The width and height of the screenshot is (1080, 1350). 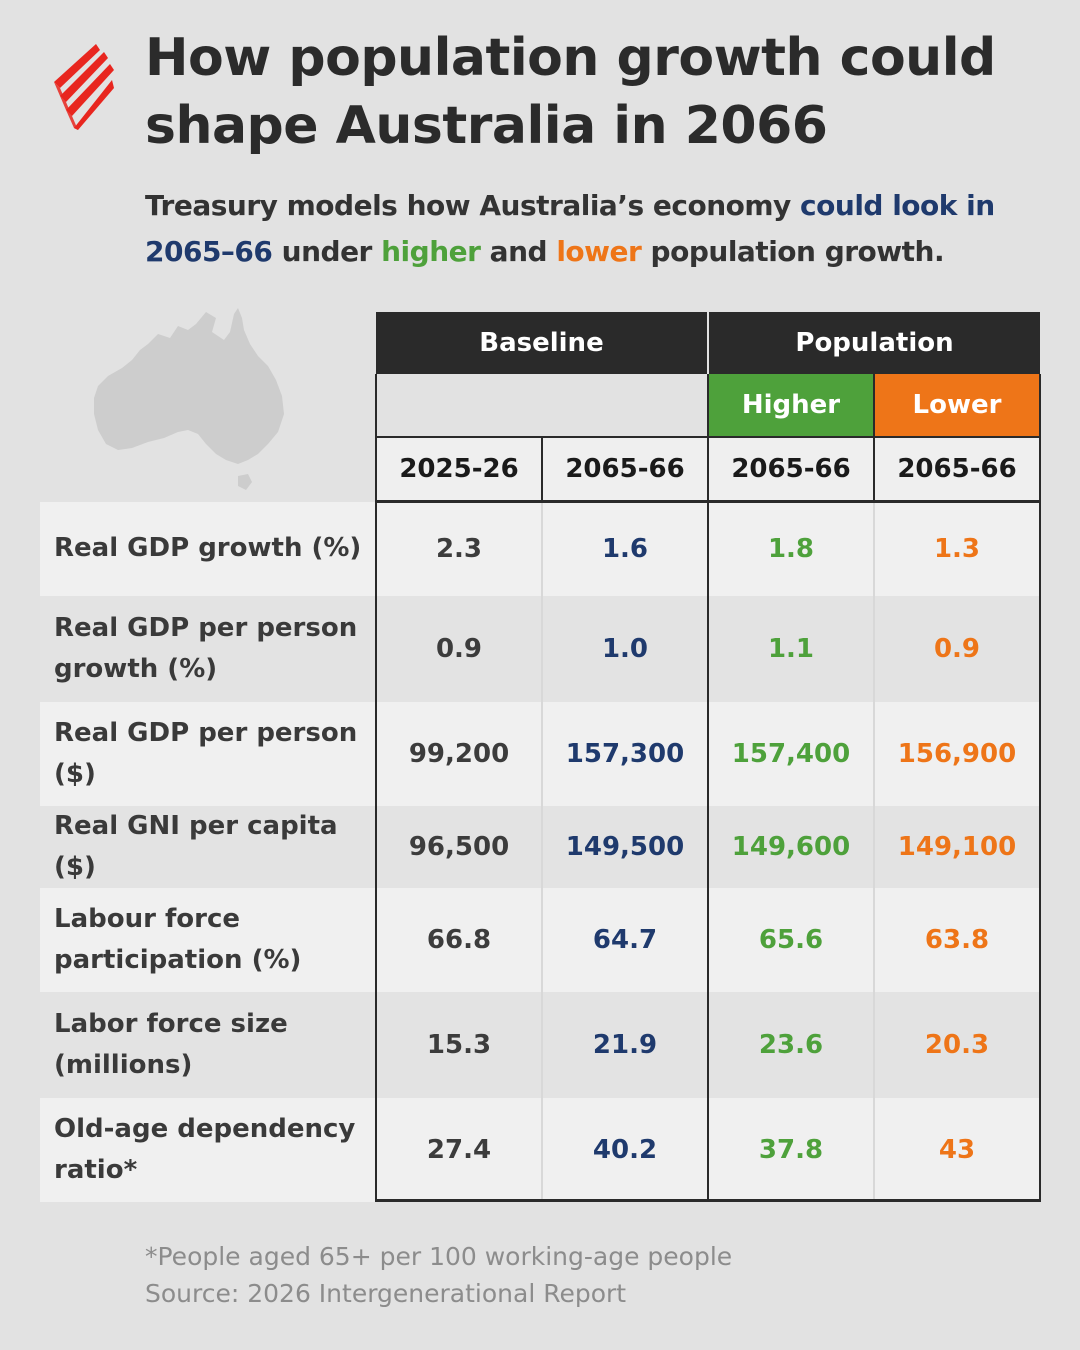 I want to click on value-higher-2065: 157,400, so click(x=790, y=753).